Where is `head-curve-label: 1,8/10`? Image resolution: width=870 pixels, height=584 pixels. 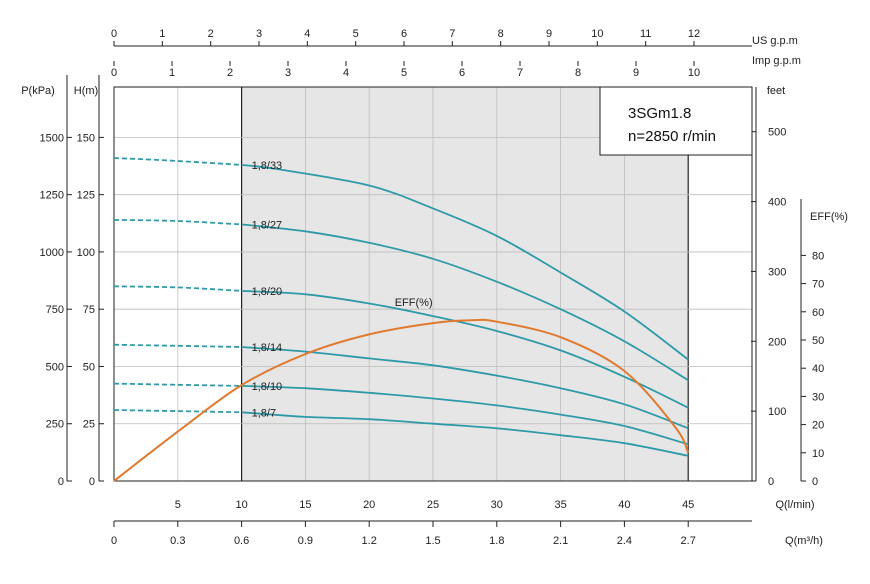
head-curve-label: 1,8/10 is located at coordinates (267, 387).